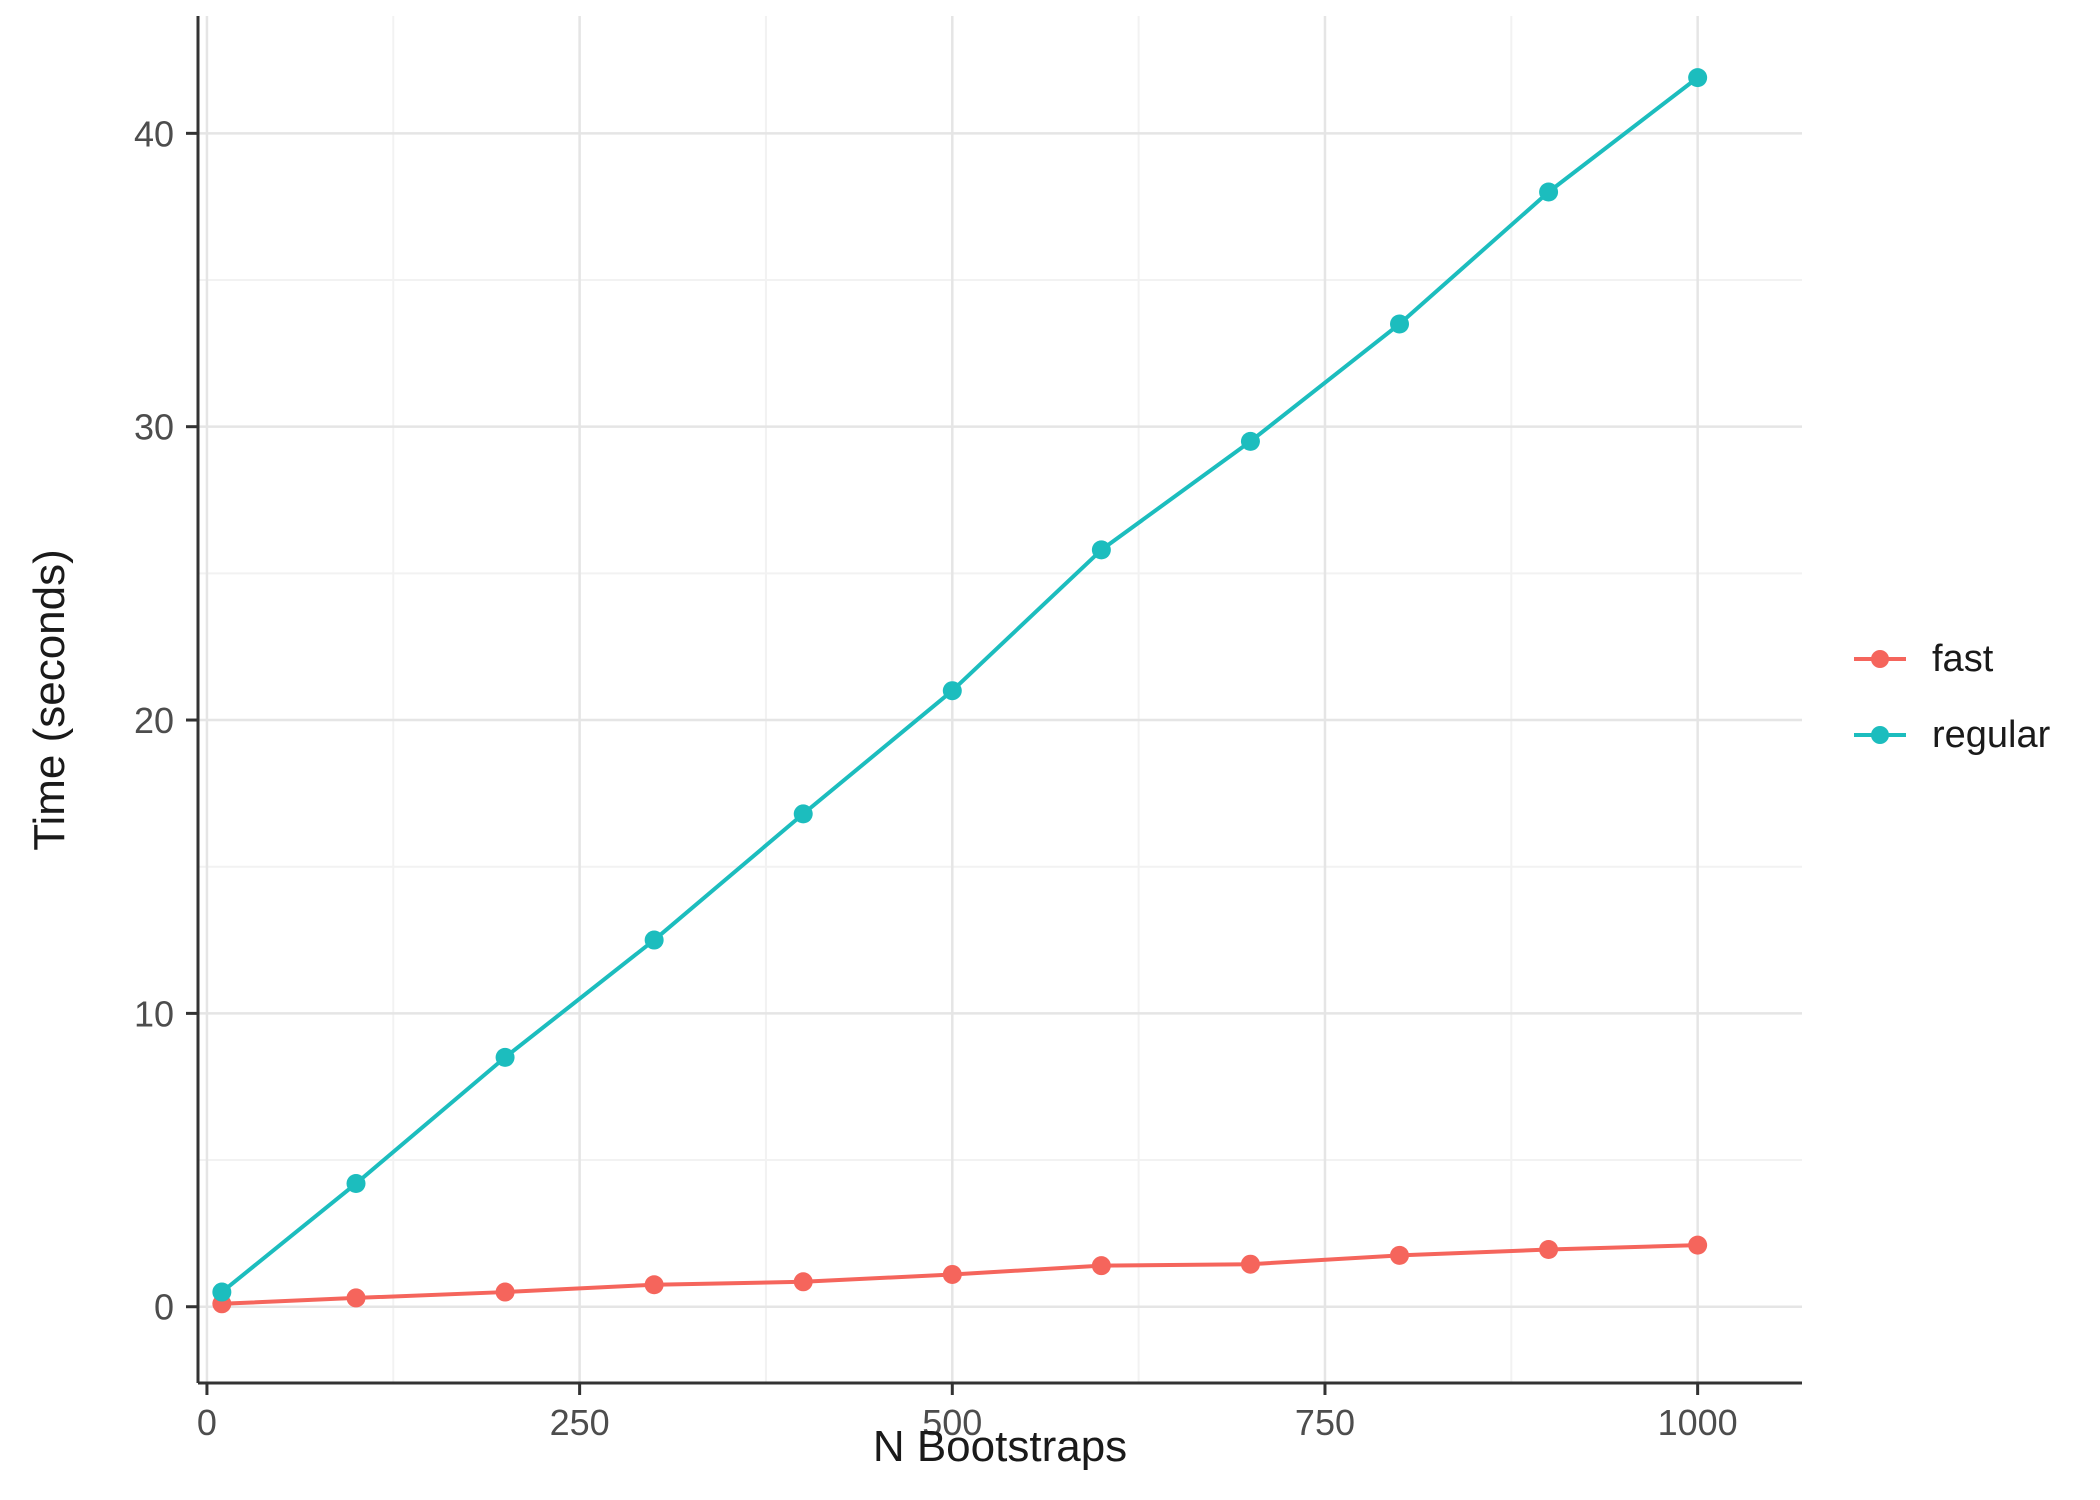  What do you see at coordinates (1325, 1422) in the screenshot?
I see `x-tick-label: 750` at bounding box center [1325, 1422].